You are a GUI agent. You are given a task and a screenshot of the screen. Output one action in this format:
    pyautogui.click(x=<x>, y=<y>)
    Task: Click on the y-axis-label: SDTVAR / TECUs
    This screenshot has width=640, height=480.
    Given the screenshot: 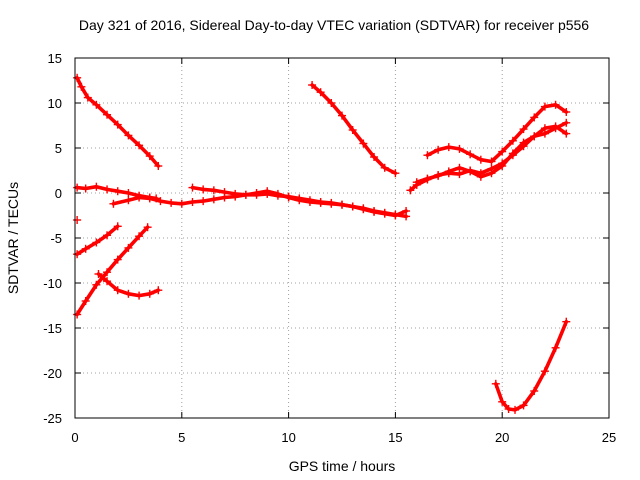 What is the action you would take?
    pyautogui.click(x=13, y=238)
    